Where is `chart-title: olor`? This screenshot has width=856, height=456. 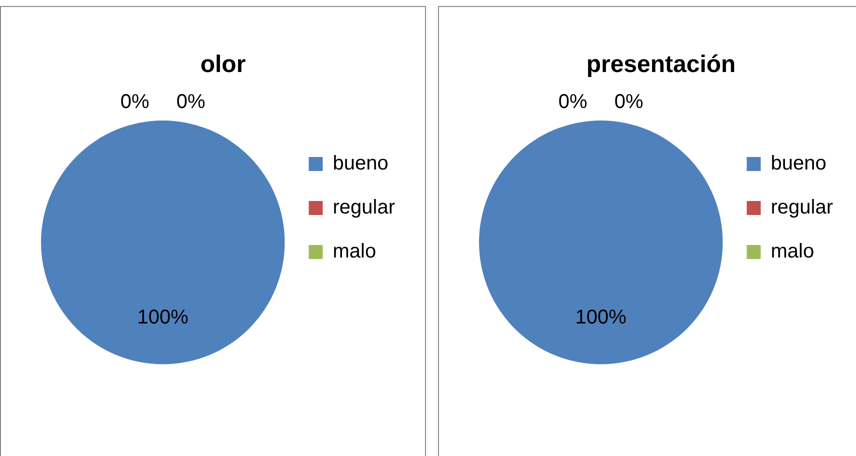 chart-title: olor is located at coordinates (223, 64).